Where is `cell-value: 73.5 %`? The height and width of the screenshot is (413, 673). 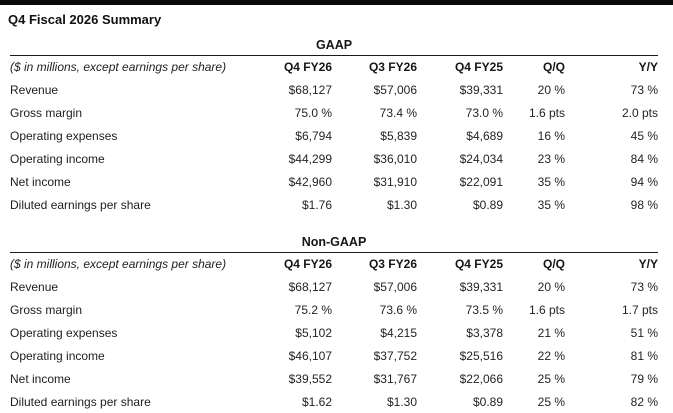 cell-value: 73.5 % is located at coordinates (460, 309).